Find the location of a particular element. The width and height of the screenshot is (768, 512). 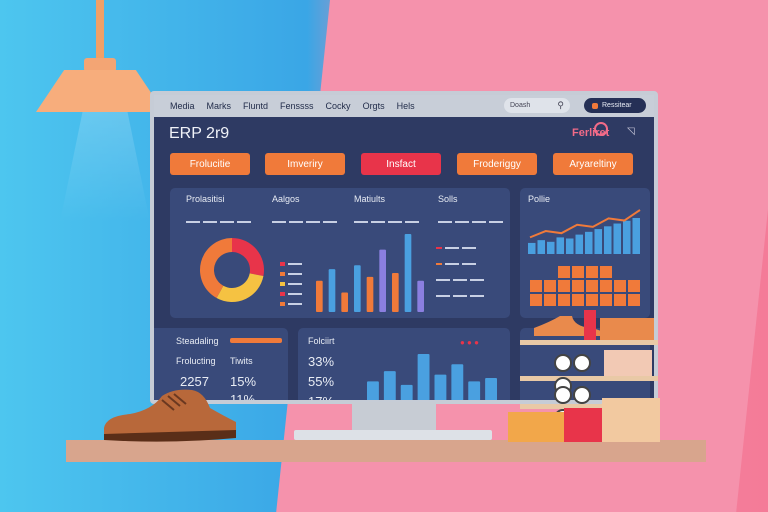

tab-aryareltiny: Aryareltiny is located at coordinates (593, 164).